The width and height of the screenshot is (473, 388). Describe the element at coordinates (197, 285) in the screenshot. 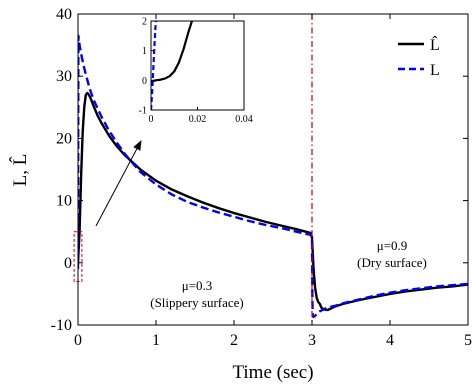

I see `annotation-slippery-mu: μ=0.3` at that location.